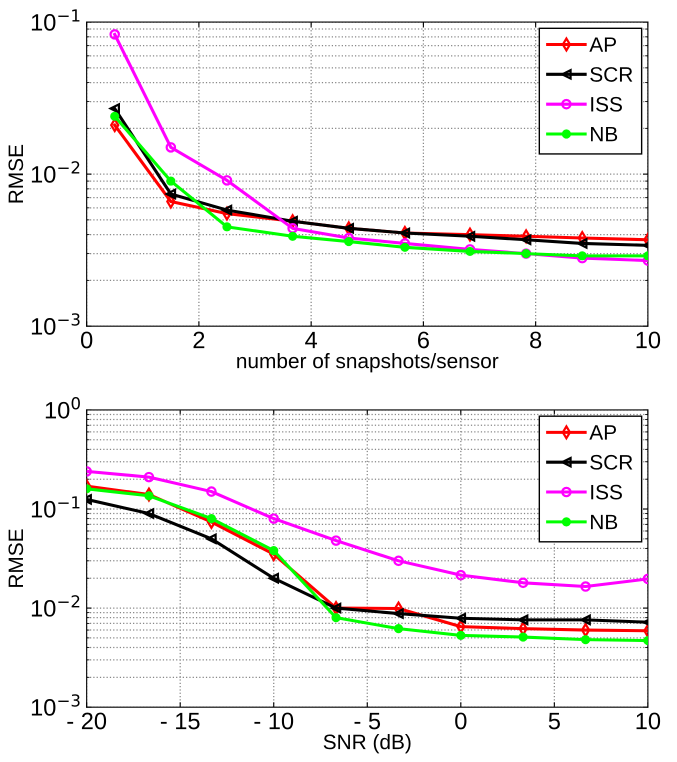  What do you see at coordinates (311, 340) in the screenshot?
I see `x-tick-label: 4` at bounding box center [311, 340].